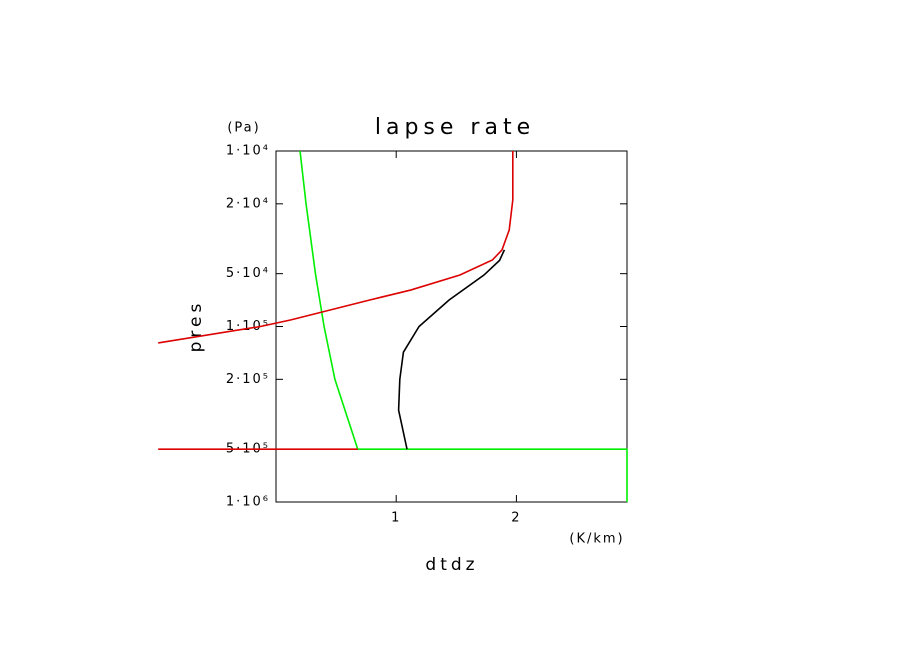  I want to click on y-axis-label: pres, so click(196, 326).